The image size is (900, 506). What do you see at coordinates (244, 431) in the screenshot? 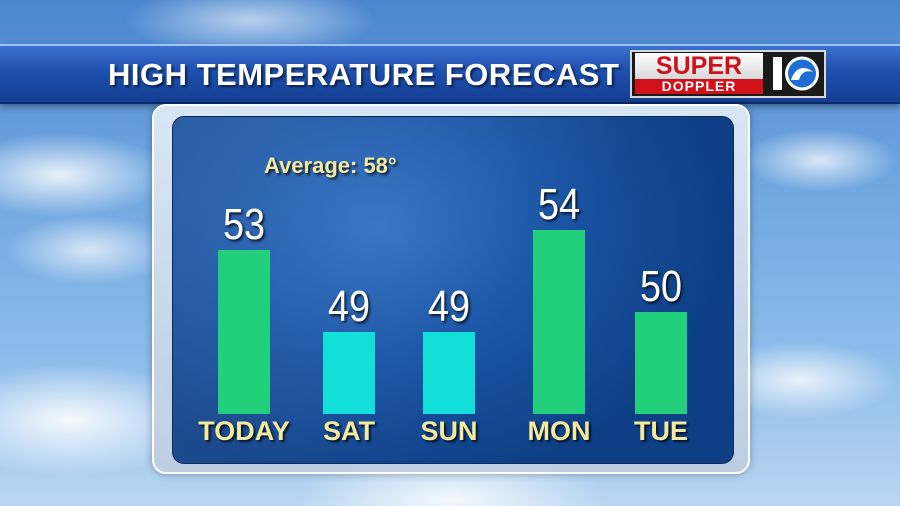
I see `category-label-today: TODAY` at bounding box center [244, 431].